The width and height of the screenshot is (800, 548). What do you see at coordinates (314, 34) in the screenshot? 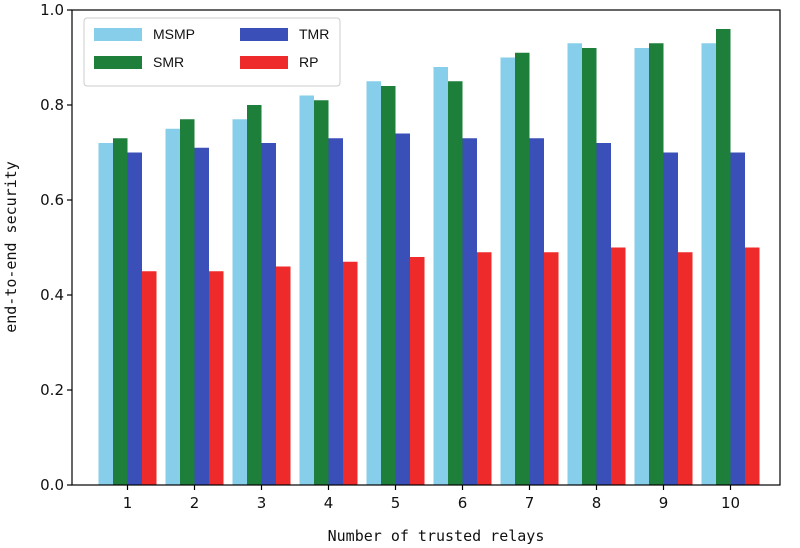
I see `legend-label-tmr: TMR` at bounding box center [314, 34].